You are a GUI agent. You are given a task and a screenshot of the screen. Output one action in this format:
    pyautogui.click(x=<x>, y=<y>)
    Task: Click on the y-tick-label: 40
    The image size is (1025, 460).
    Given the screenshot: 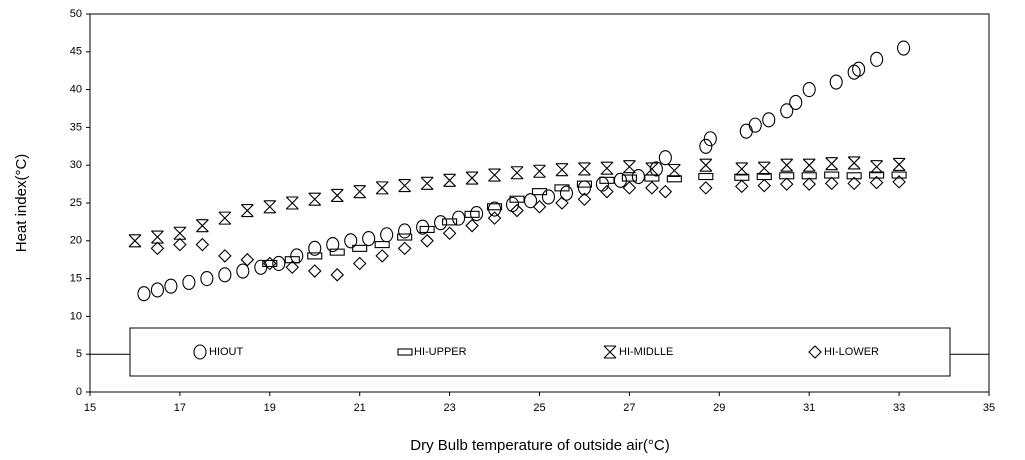 What is the action you would take?
    pyautogui.click(x=76, y=90)
    